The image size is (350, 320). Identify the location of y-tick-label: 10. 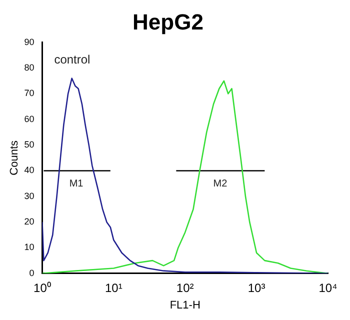
(29, 247).